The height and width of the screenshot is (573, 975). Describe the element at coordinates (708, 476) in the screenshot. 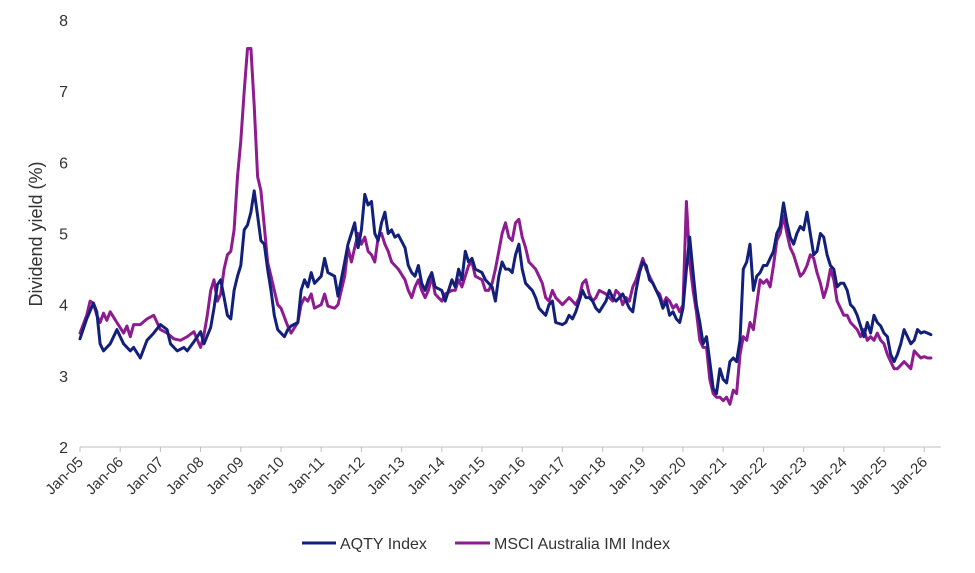

I see `x-tick-label: Jan-21` at that location.